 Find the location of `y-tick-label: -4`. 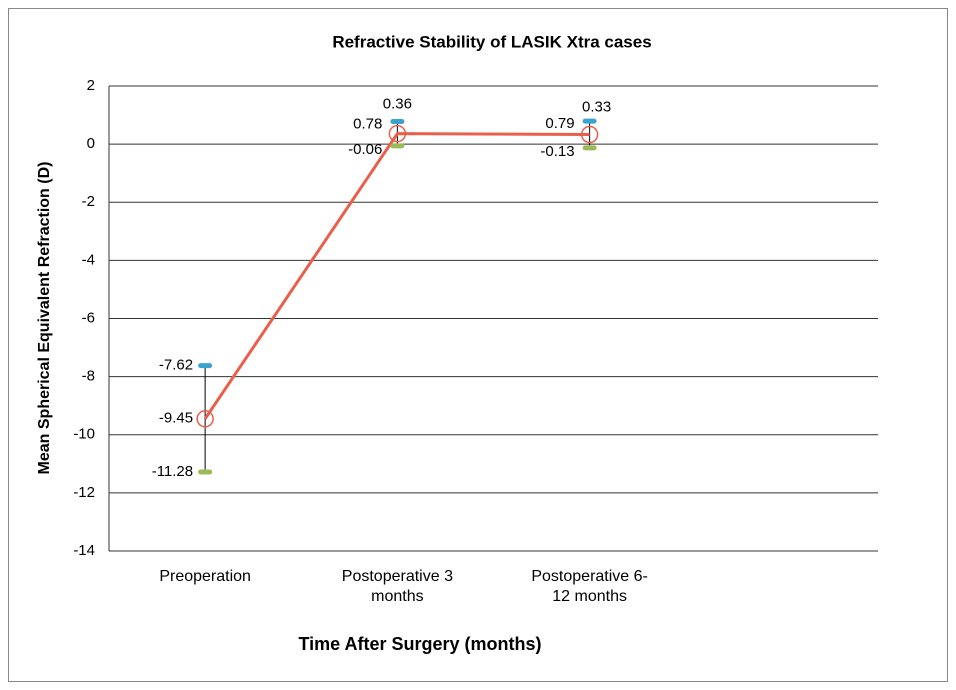

y-tick-label: -4 is located at coordinates (88, 259).